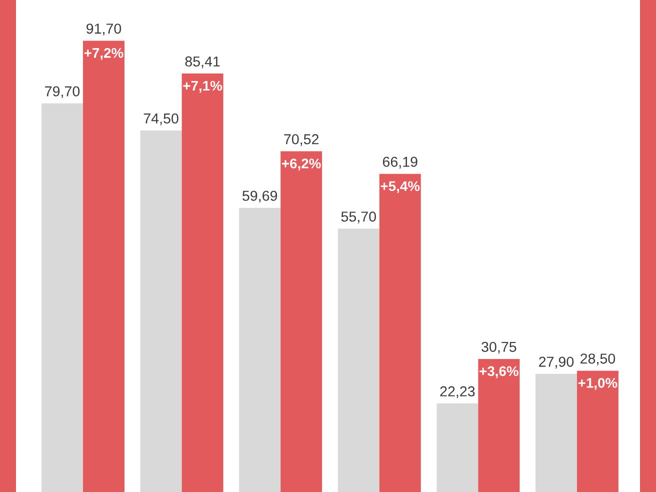 This screenshot has height=492, width=656. What do you see at coordinates (499, 372) in the screenshot?
I see `annotation: +3,6%` at bounding box center [499, 372].